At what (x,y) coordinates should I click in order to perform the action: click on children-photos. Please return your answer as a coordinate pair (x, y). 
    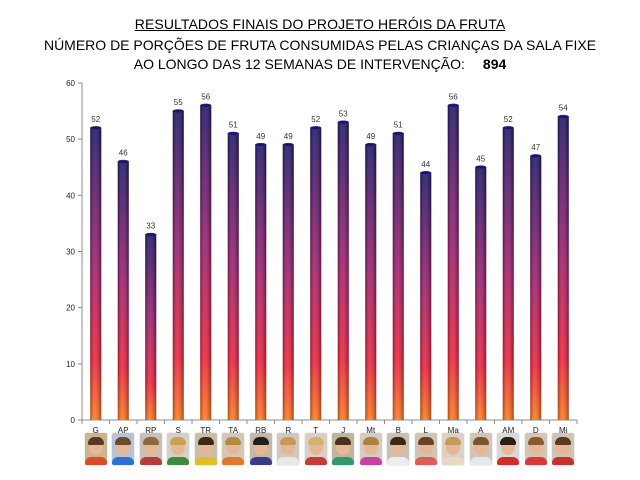
    Looking at the image, I should click on (320, 451).